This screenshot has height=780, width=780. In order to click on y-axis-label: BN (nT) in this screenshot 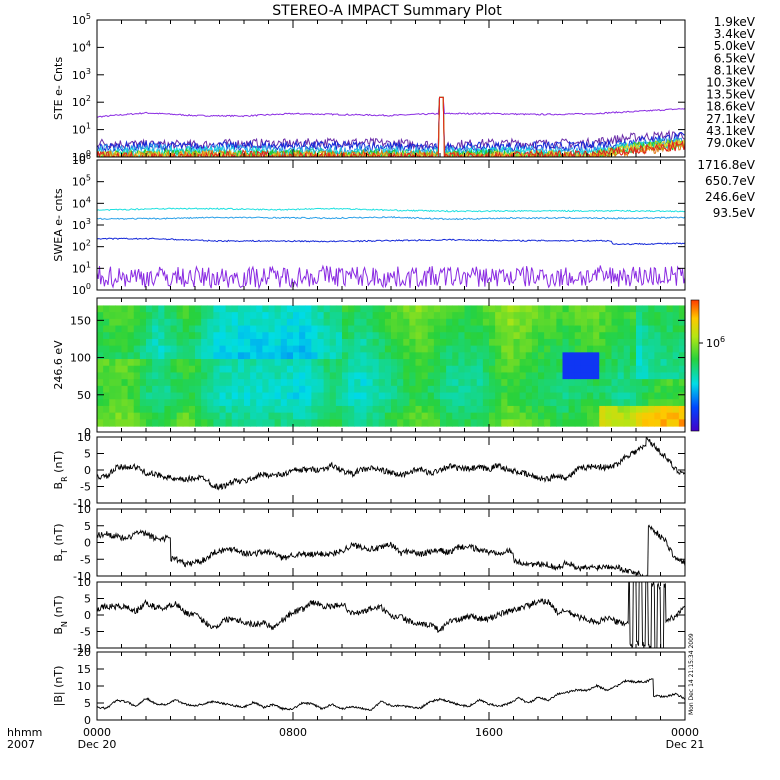, I will do `click(60, 614)`.